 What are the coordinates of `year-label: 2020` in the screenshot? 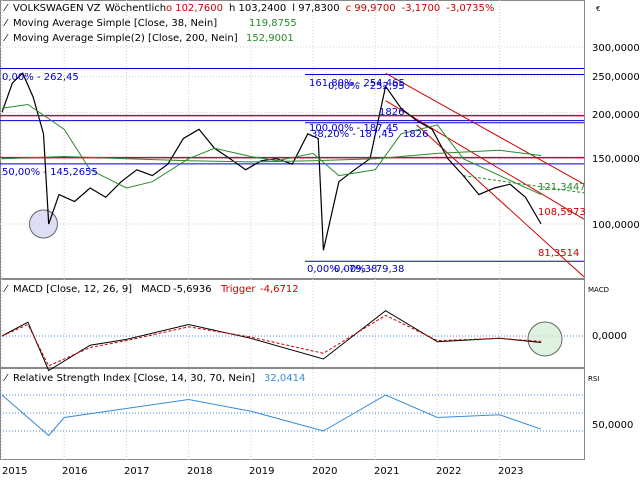 It's located at (324, 471).